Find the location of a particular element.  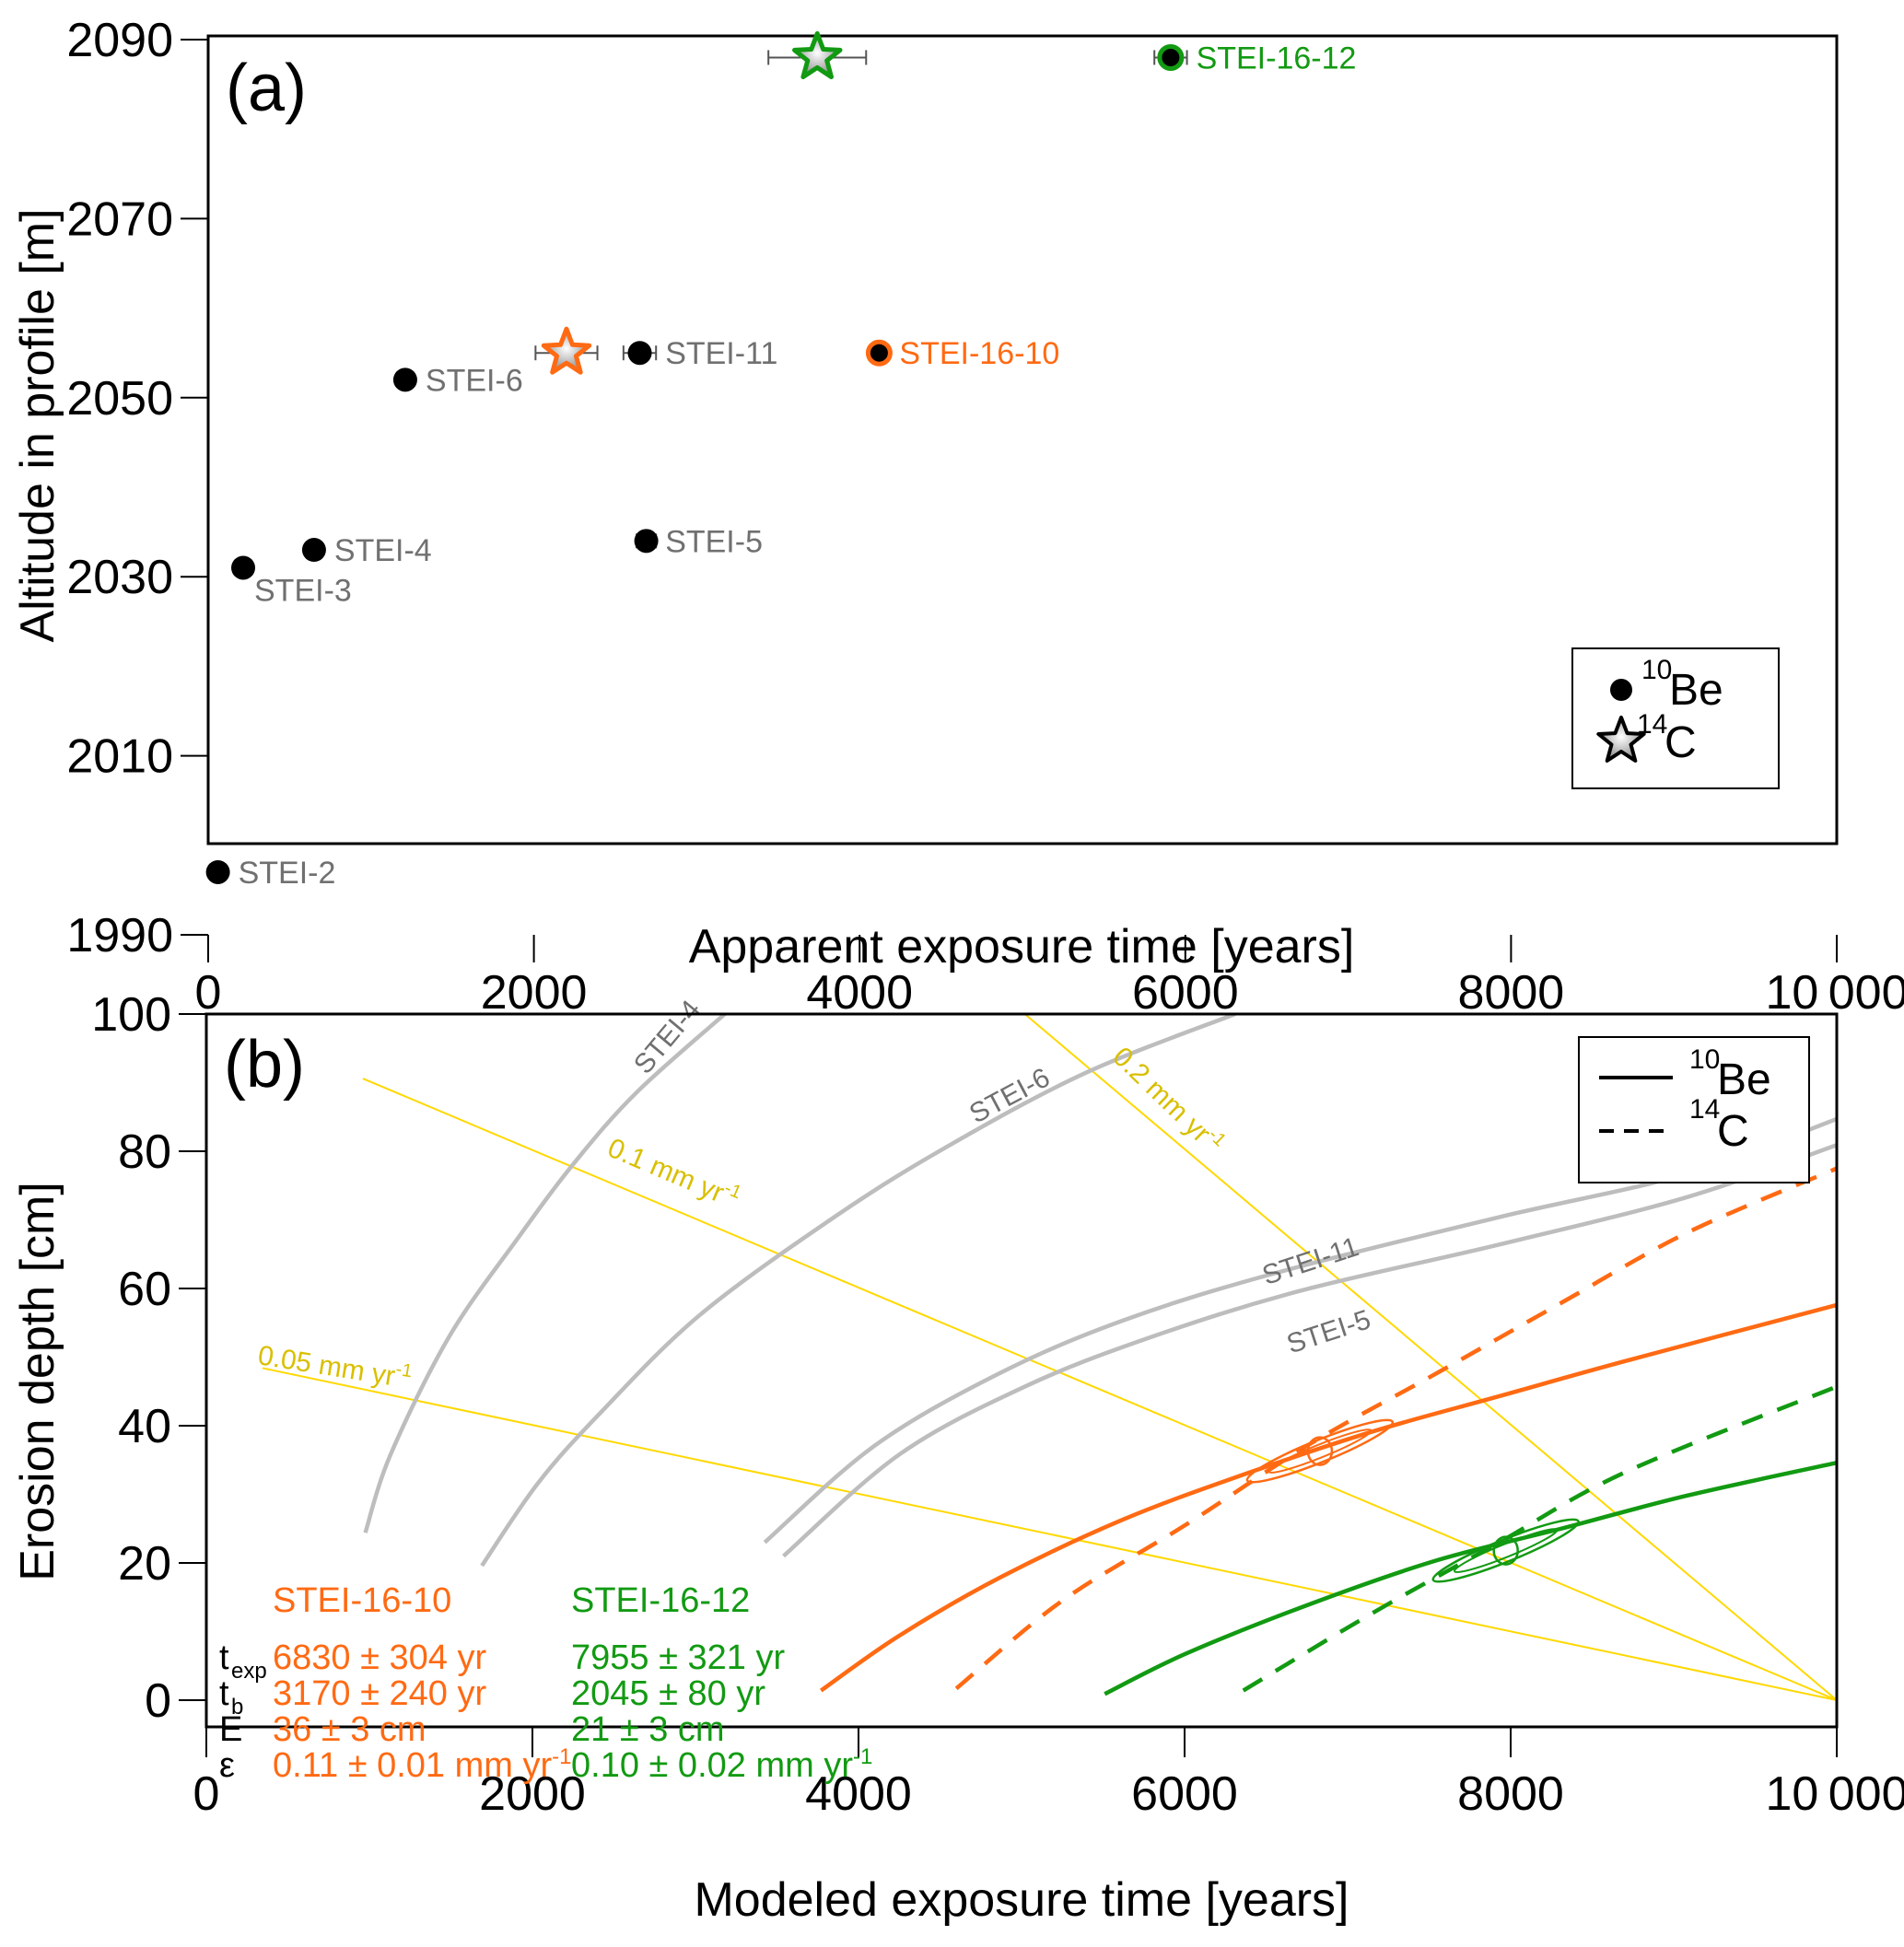

panel-label-a: (a) is located at coordinates (266, 88).